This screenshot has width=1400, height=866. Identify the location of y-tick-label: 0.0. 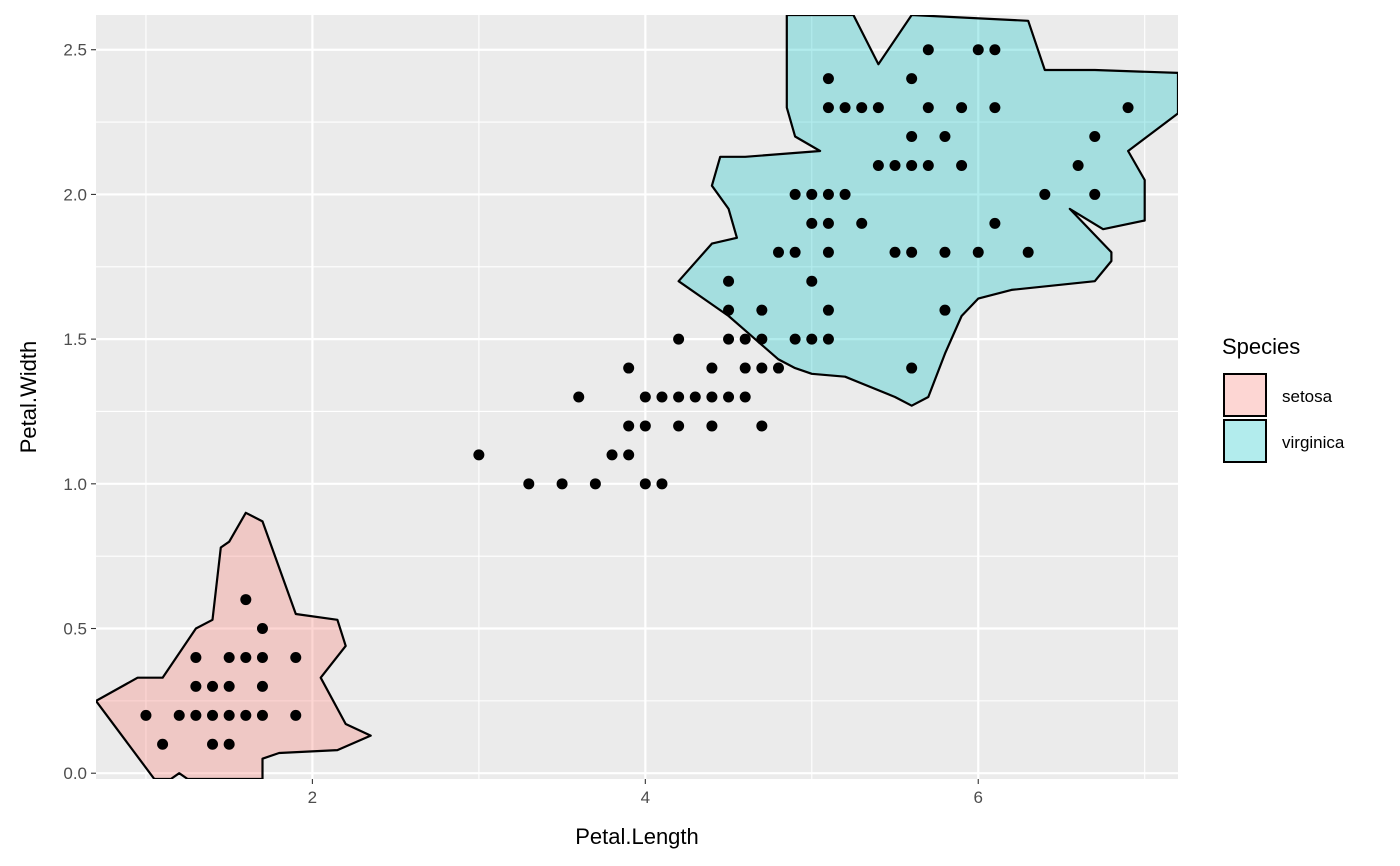
(75, 773).